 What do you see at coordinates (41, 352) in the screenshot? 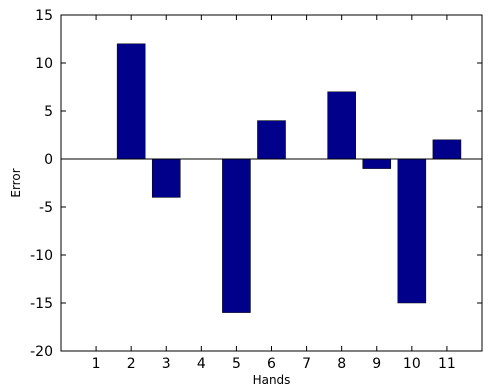
I see `y-tick-label: -20` at bounding box center [41, 352].